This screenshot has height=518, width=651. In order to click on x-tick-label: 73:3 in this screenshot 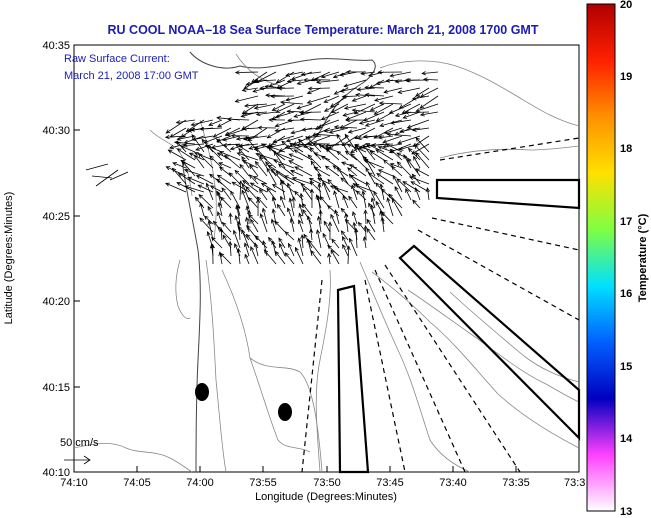, I will do `click(574, 483)`.